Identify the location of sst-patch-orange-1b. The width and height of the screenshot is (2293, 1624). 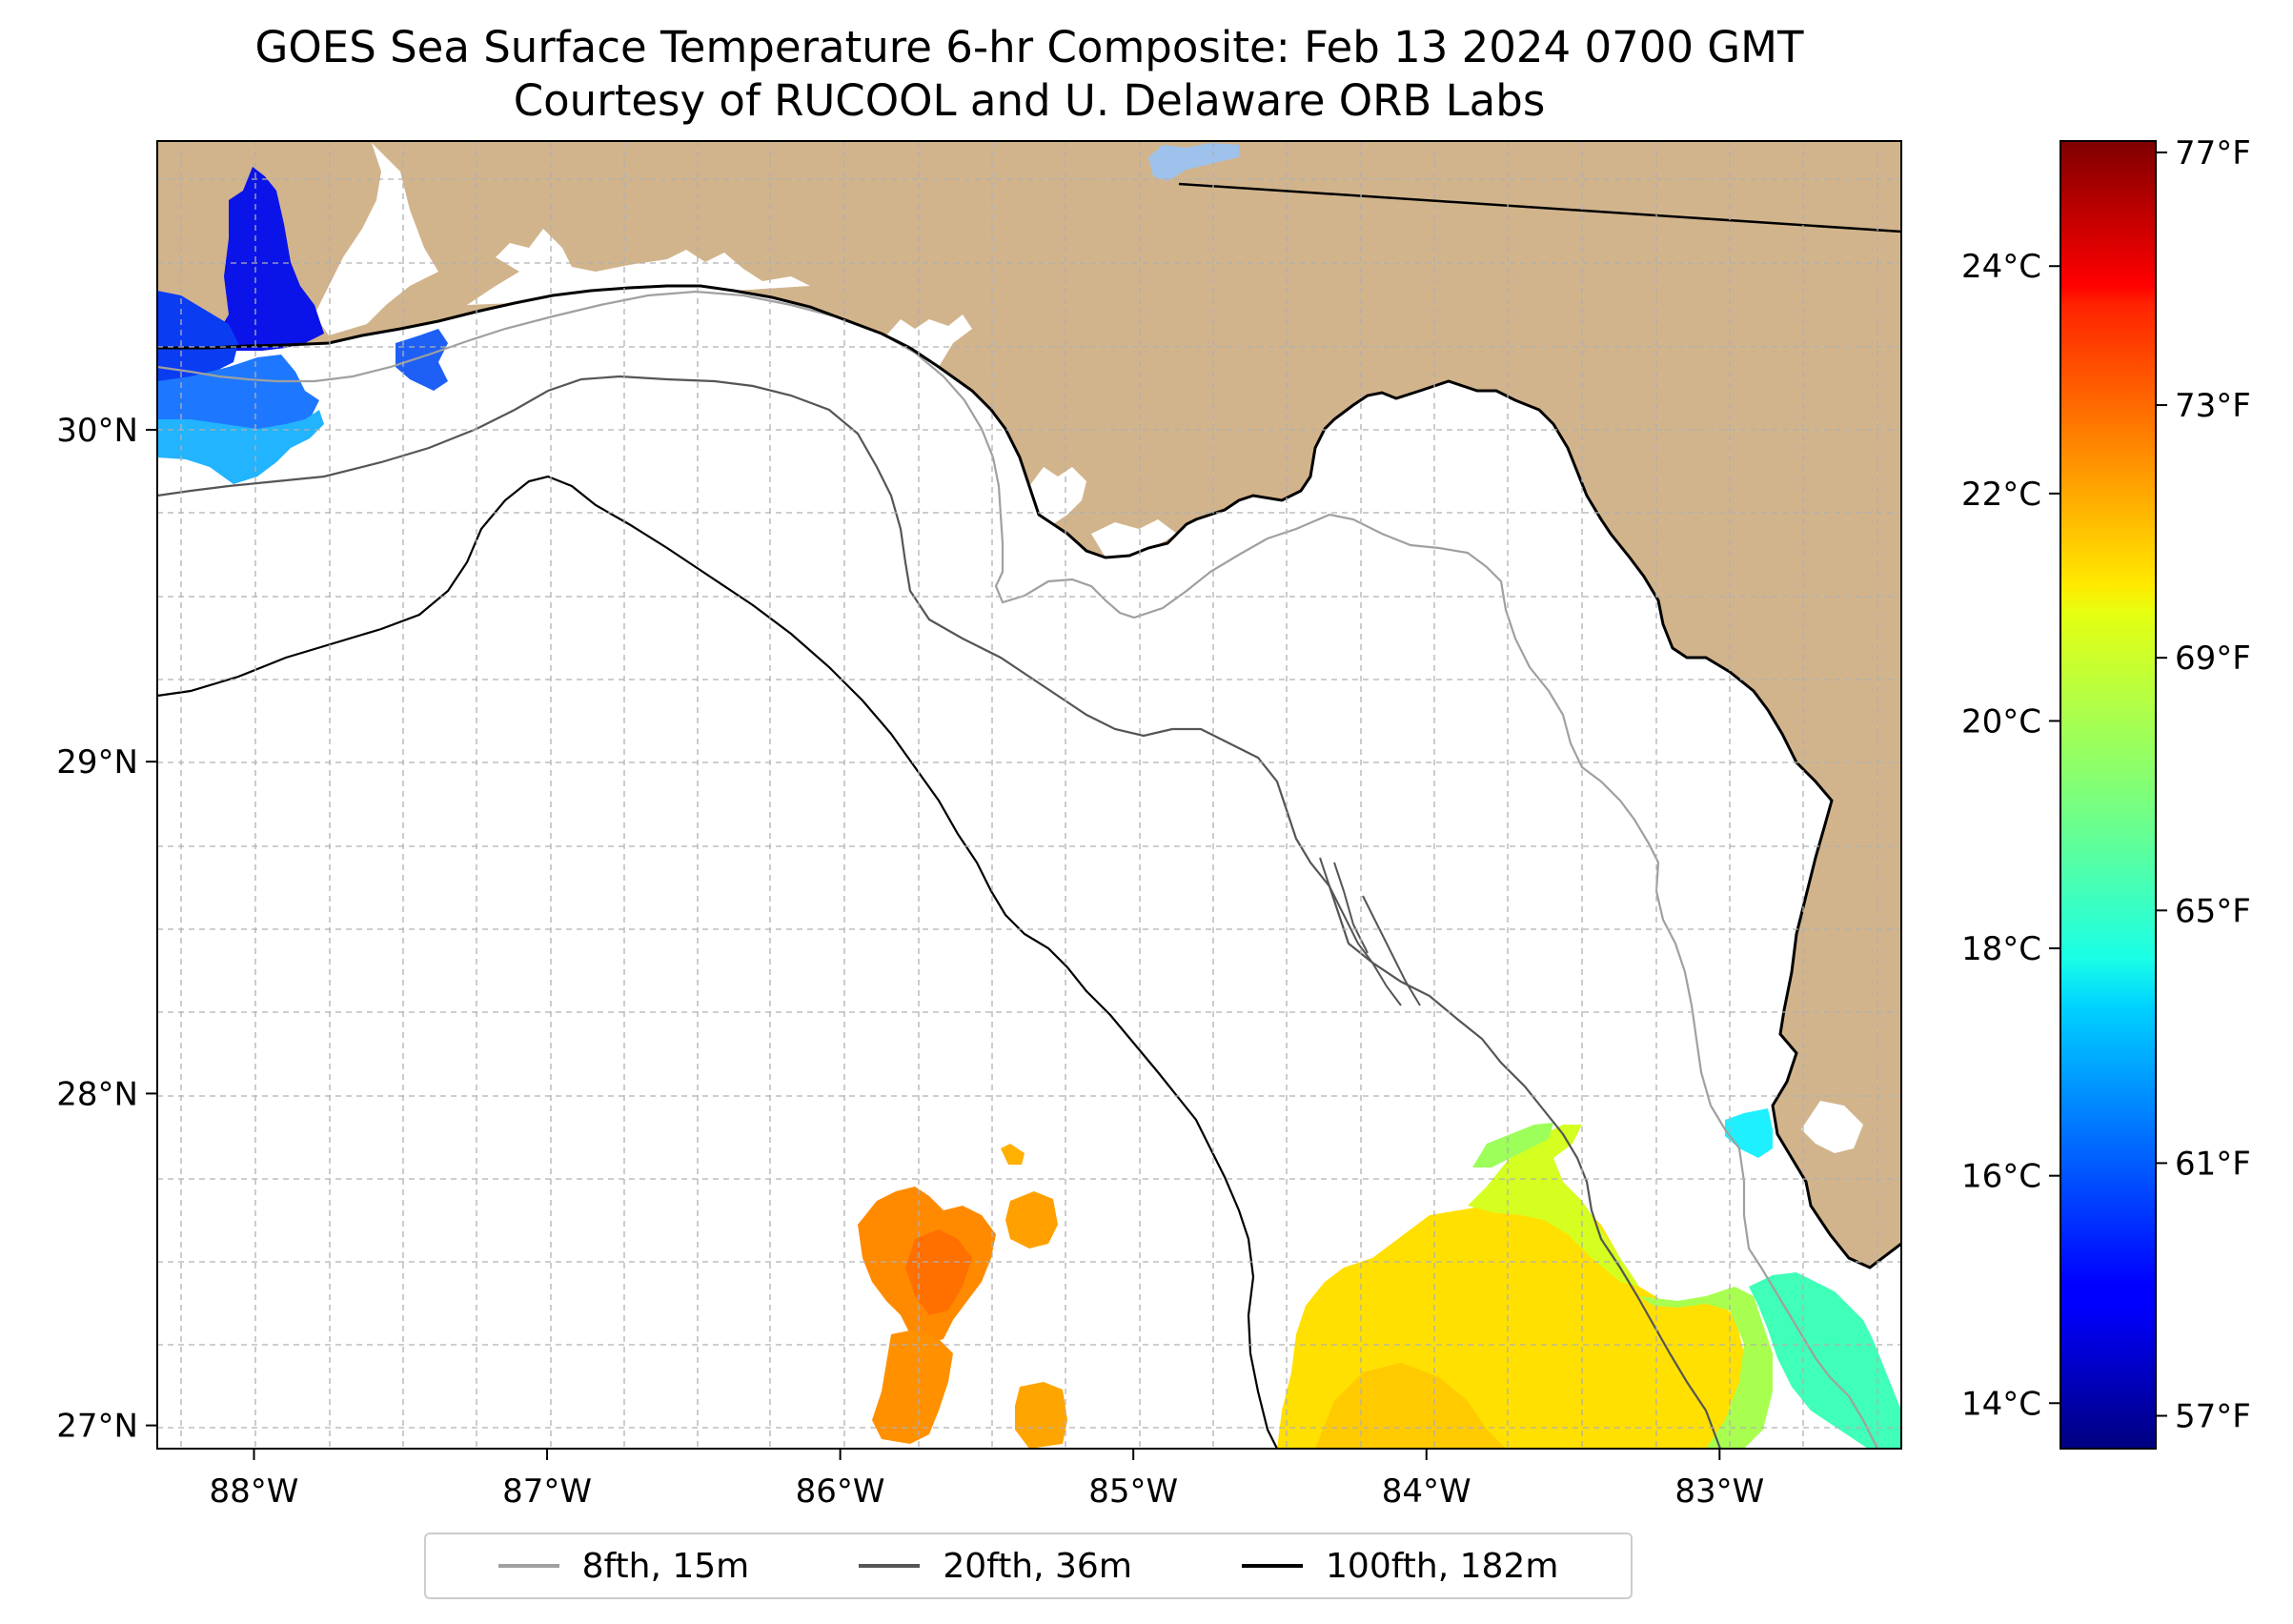
(939, 1272).